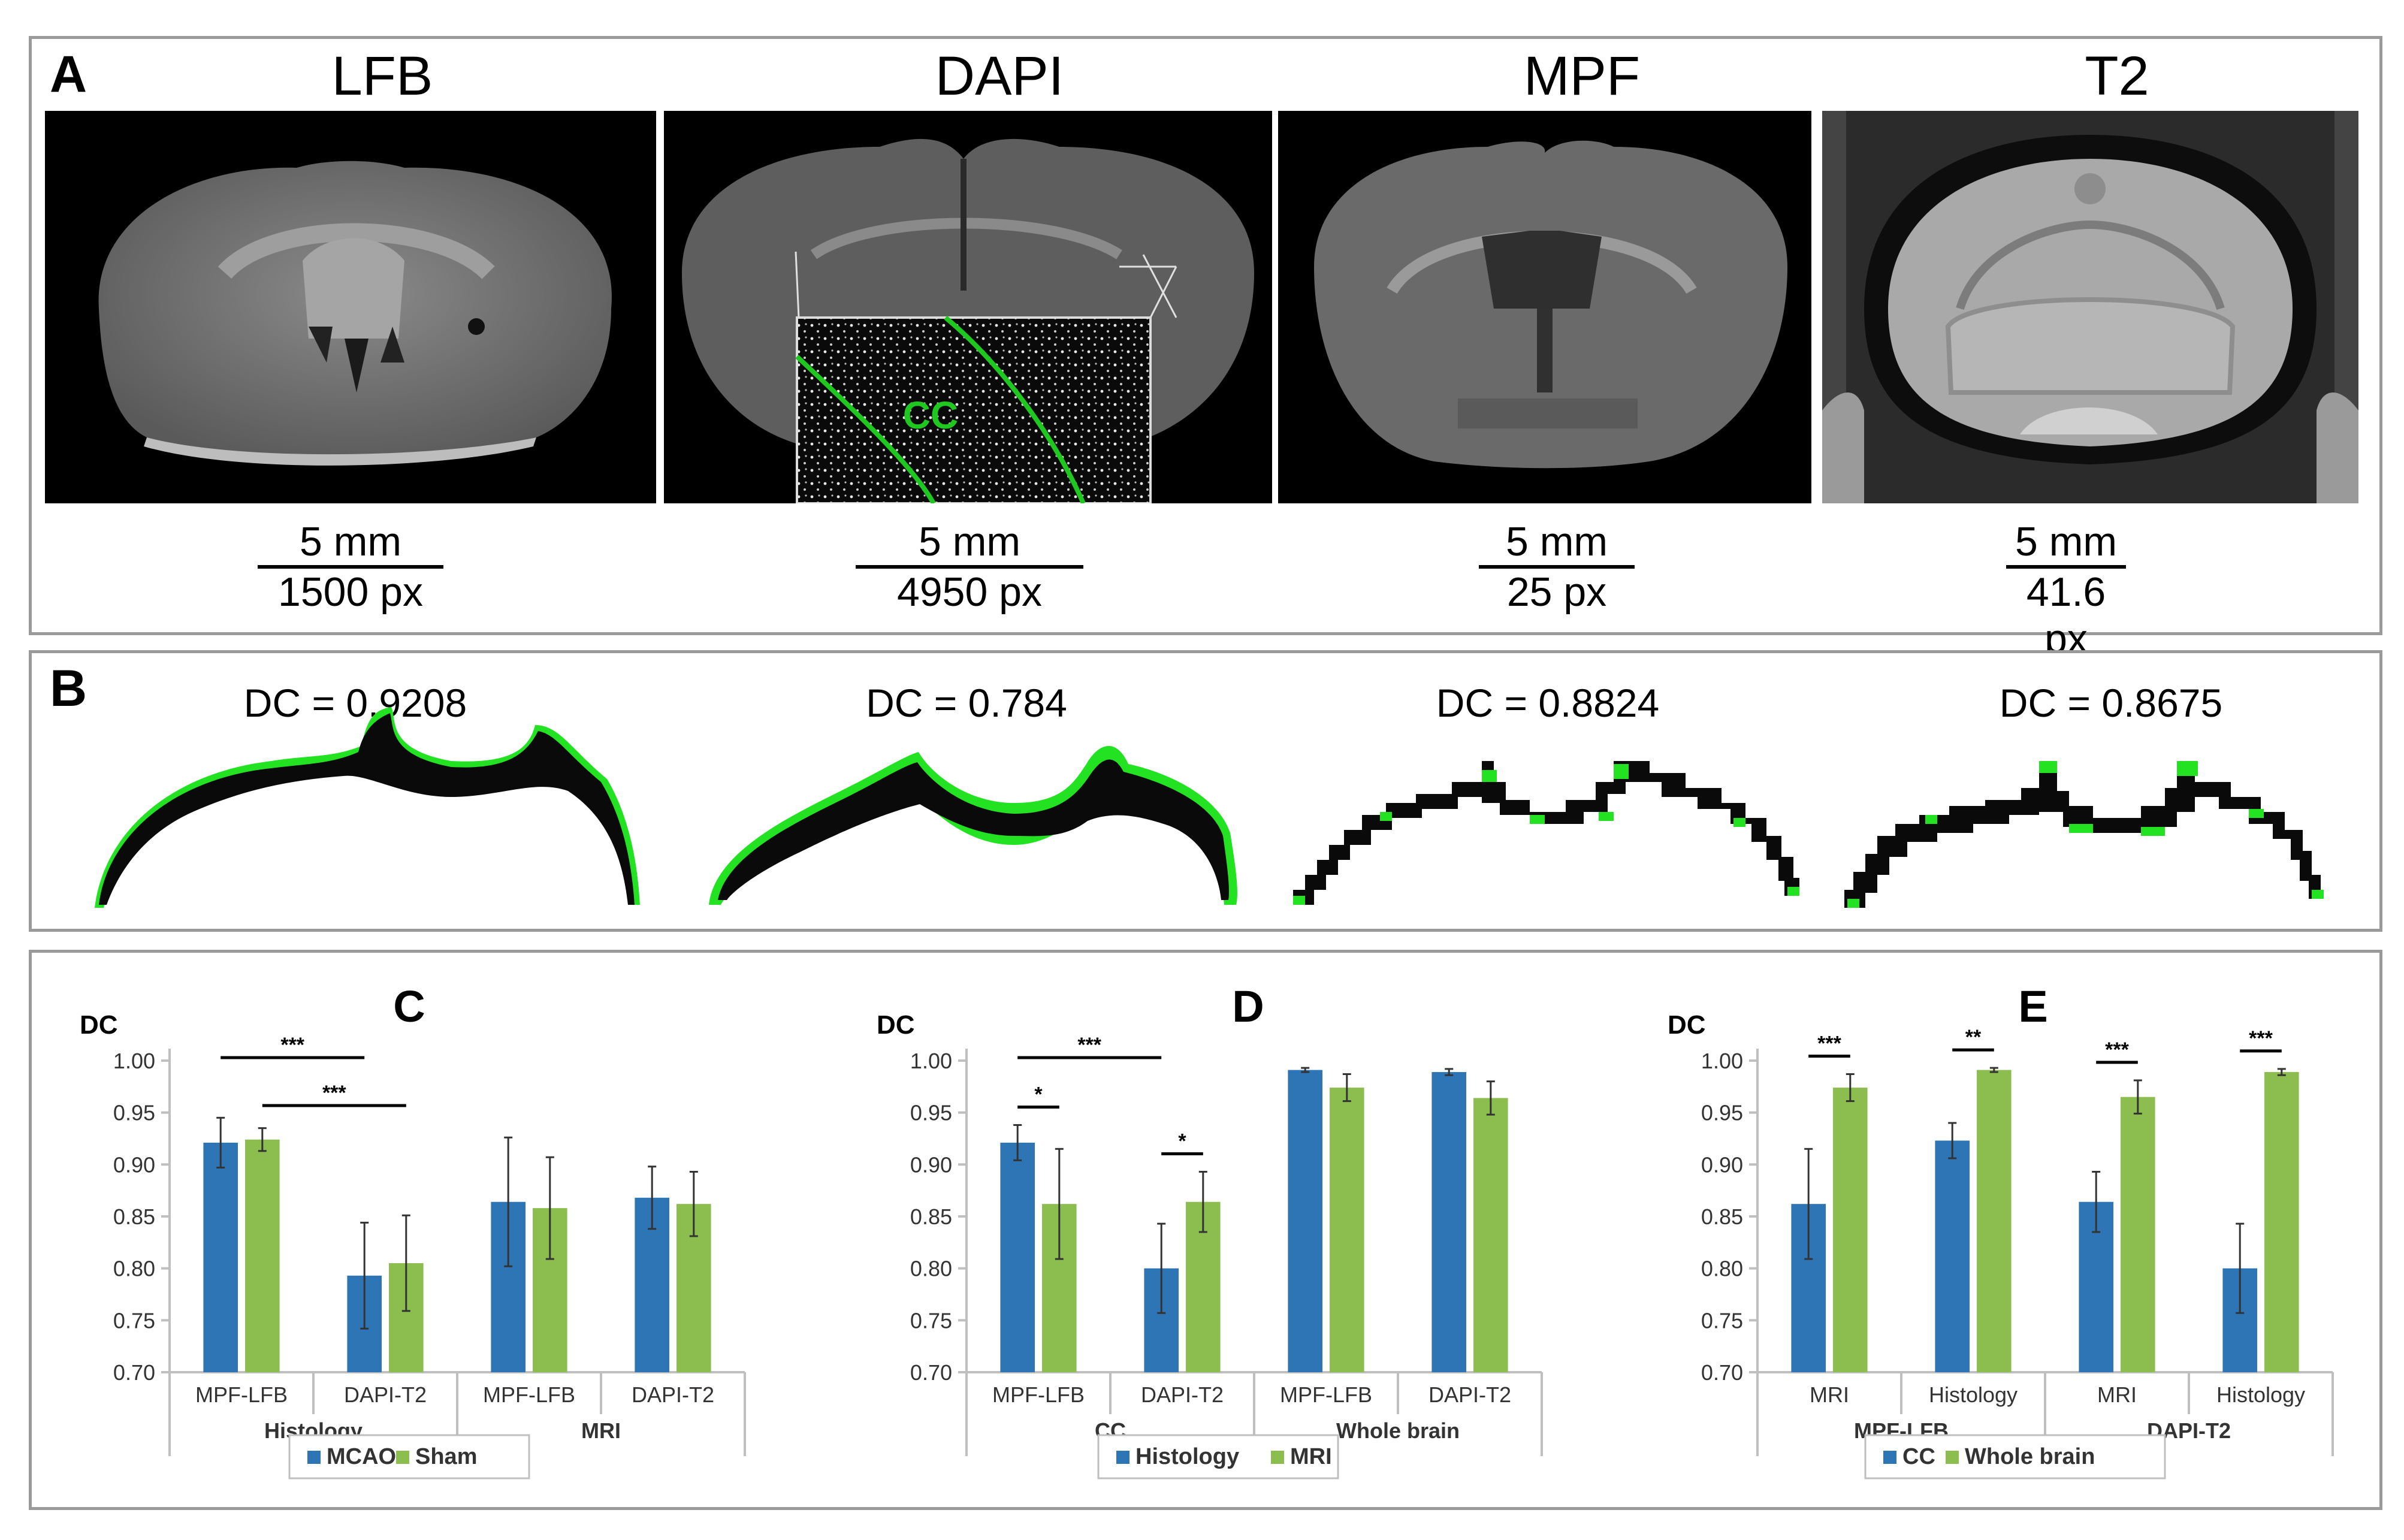  What do you see at coordinates (1248, 1006) in the screenshot?
I see `panel-d-label: D` at bounding box center [1248, 1006].